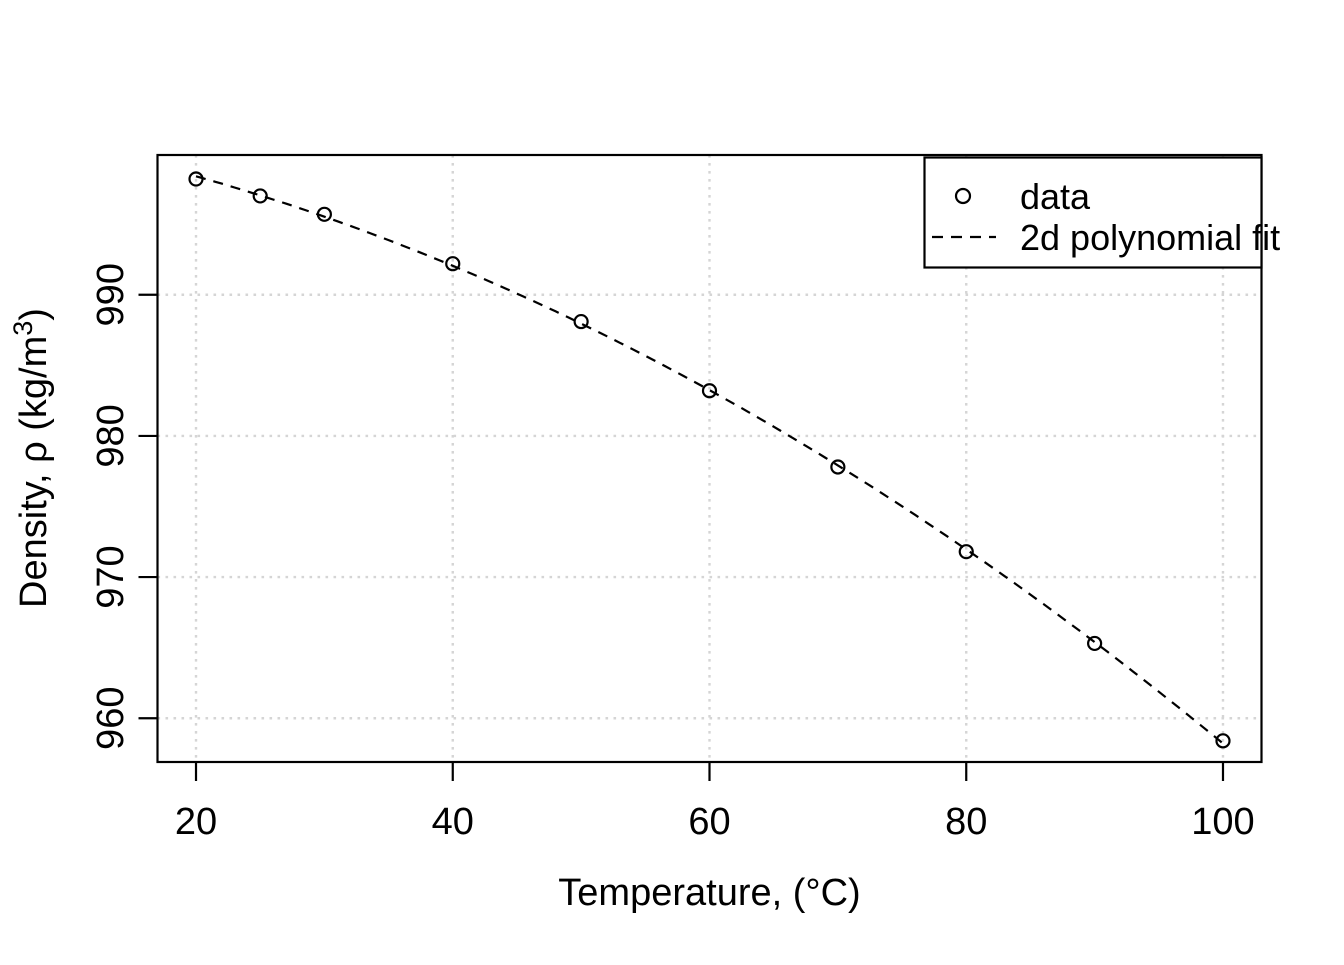  I want to click on x-tick-label: 60, so click(709, 822).